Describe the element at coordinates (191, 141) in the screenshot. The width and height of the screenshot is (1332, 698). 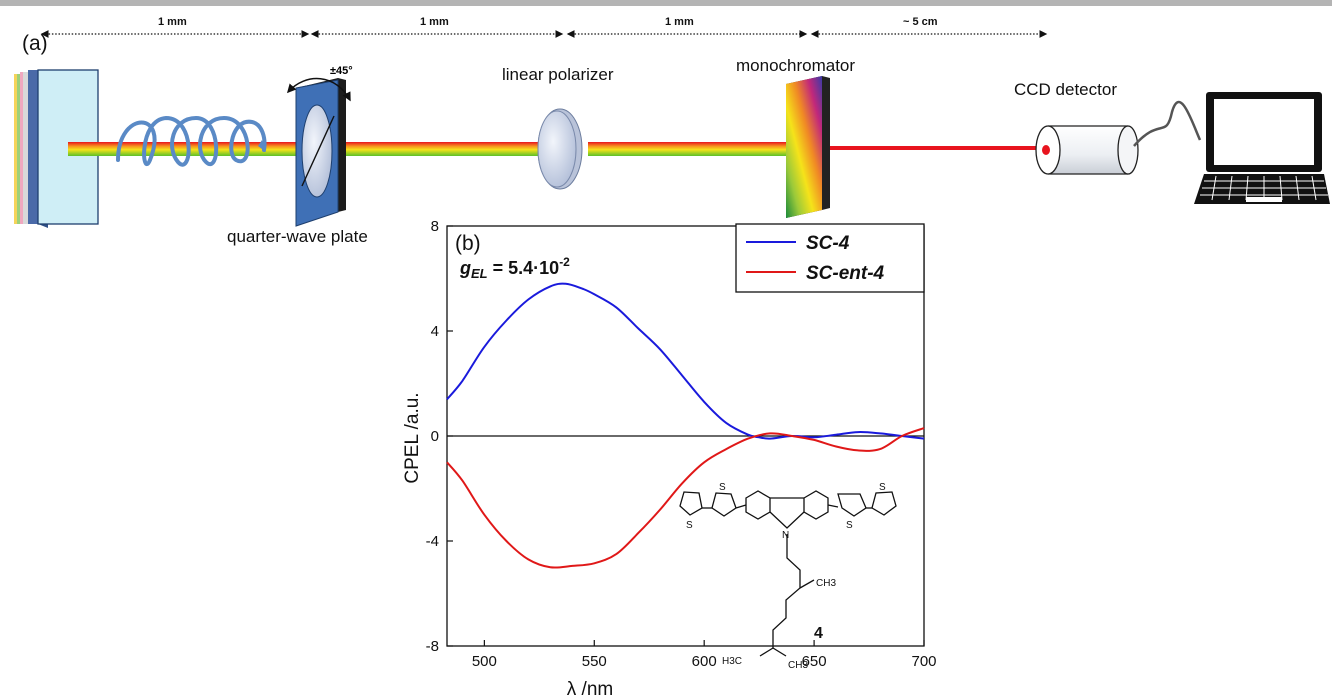
I see `circular-polarization-helix` at that location.